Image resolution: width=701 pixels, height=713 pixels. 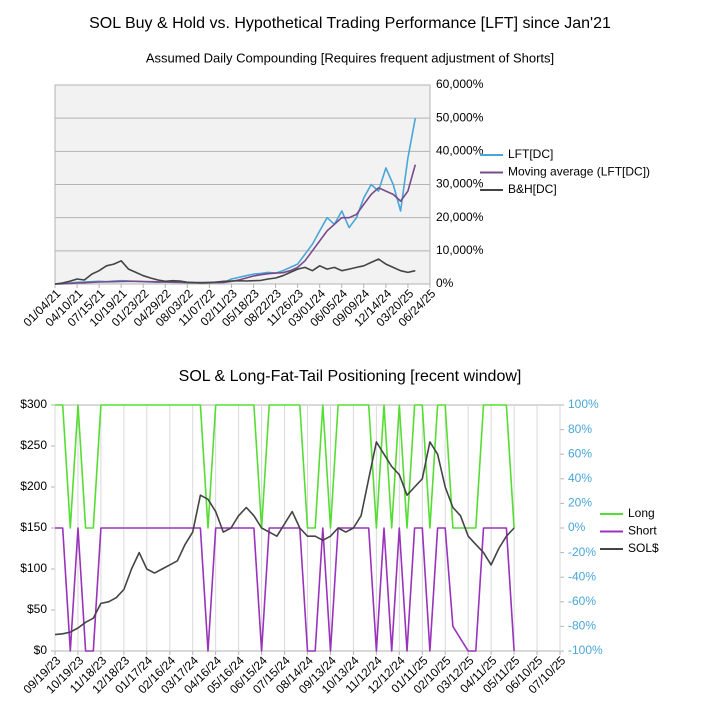 I want to click on legend-label: LFT[DC], so click(x=530, y=154).